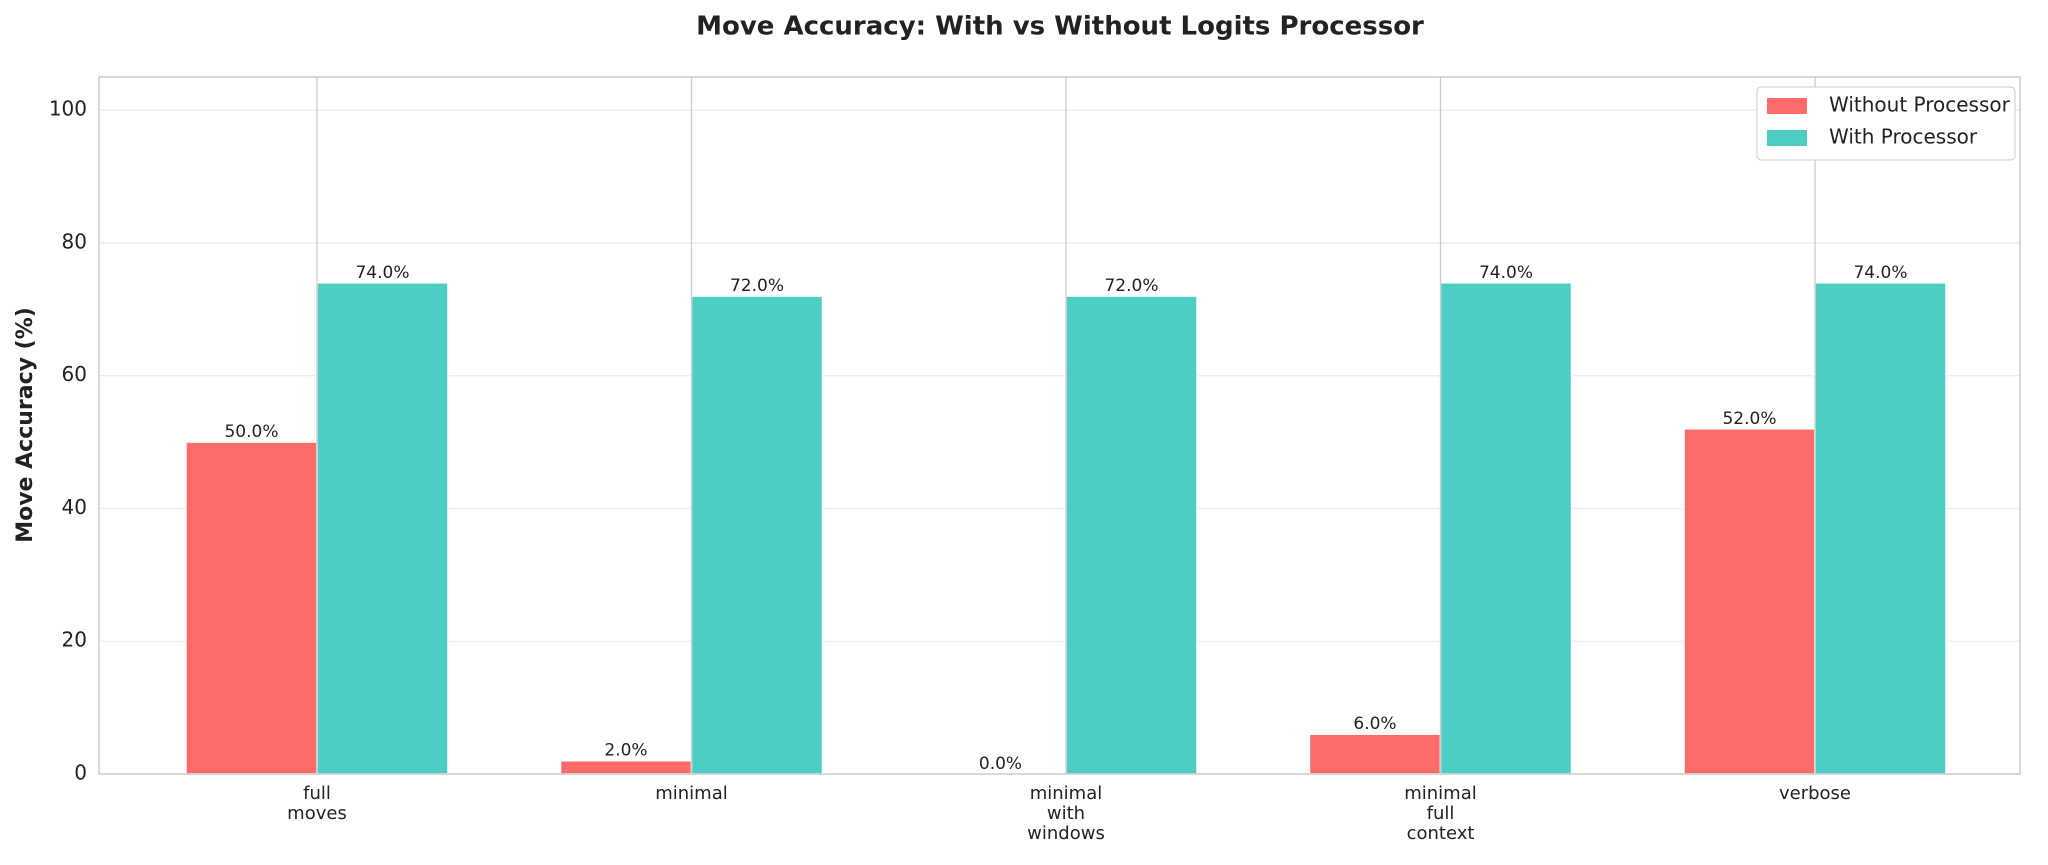 The height and width of the screenshot is (865, 2048). What do you see at coordinates (1749, 419) in the screenshot?
I see `value-label: 52.0%` at bounding box center [1749, 419].